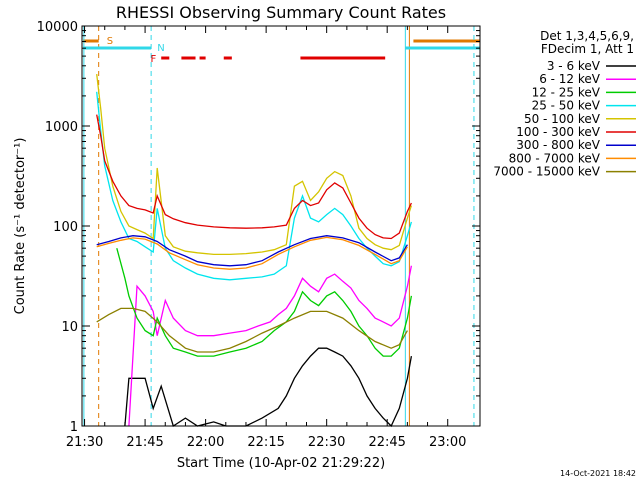 Image resolution: width=640 pixels, height=480 pixels. What do you see at coordinates (160, 48) in the screenshot?
I see `night-flag-label: N` at bounding box center [160, 48].